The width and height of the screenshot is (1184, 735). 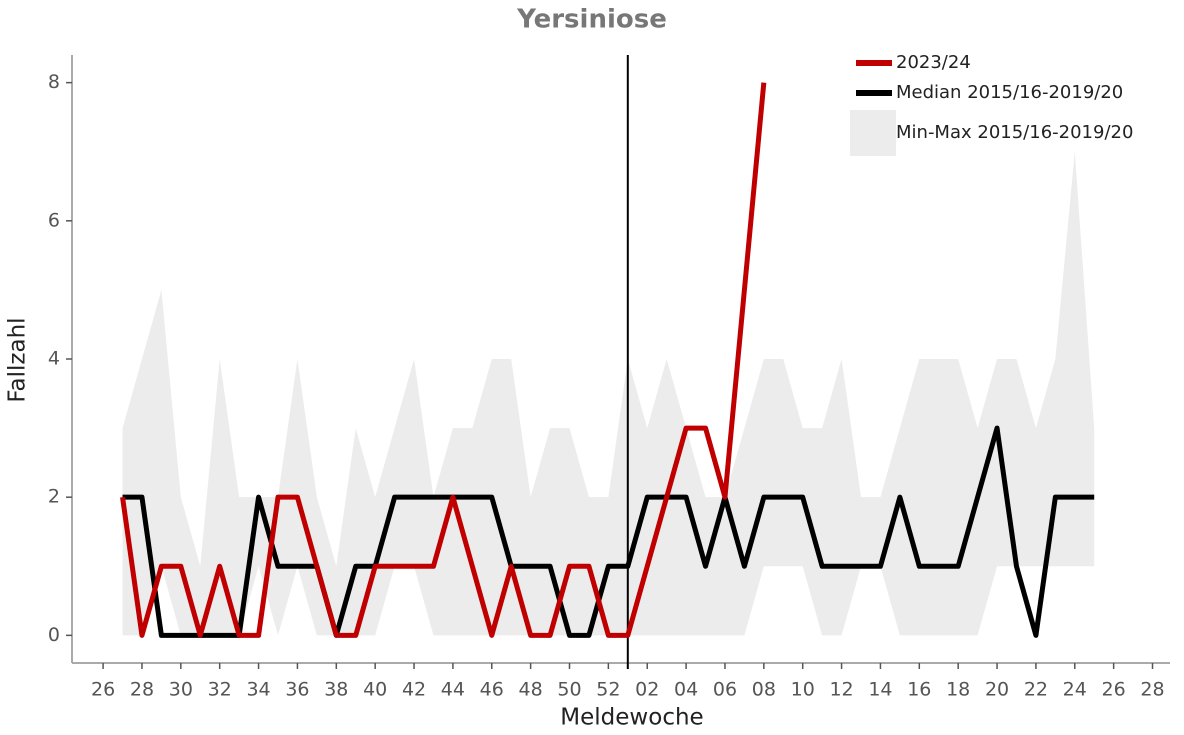 I want to click on y-tick-label: 2, so click(x=54, y=497).